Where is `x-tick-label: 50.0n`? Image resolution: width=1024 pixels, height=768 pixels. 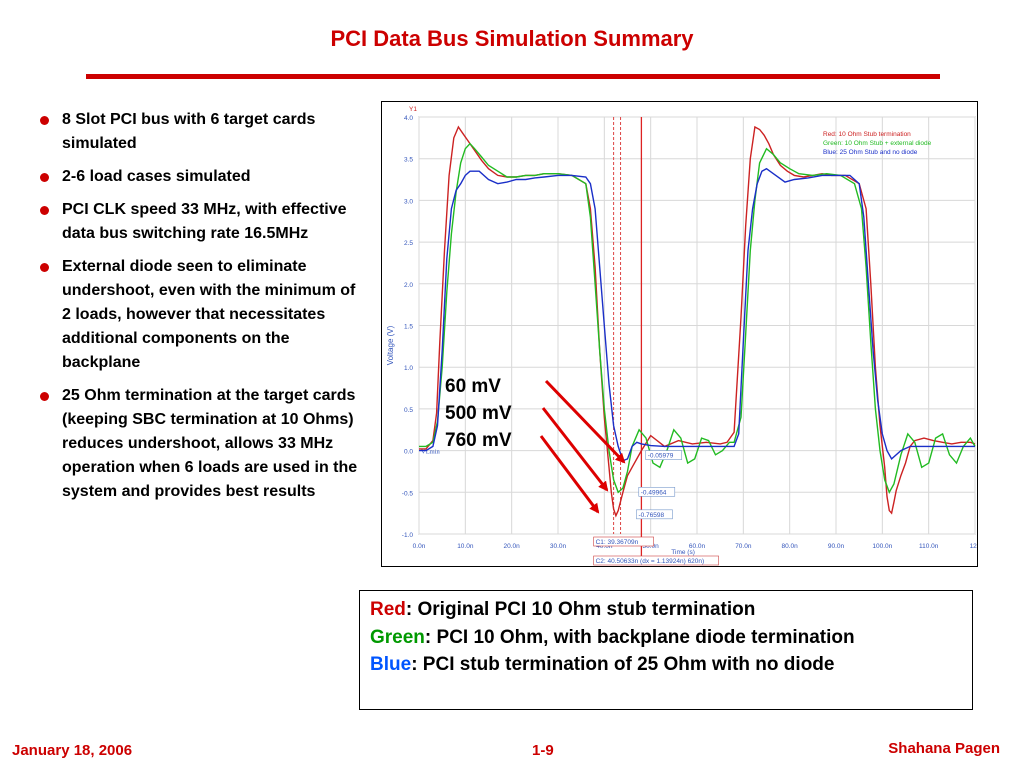
x-tick-label: 50.0n is located at coordinates (651, 546).